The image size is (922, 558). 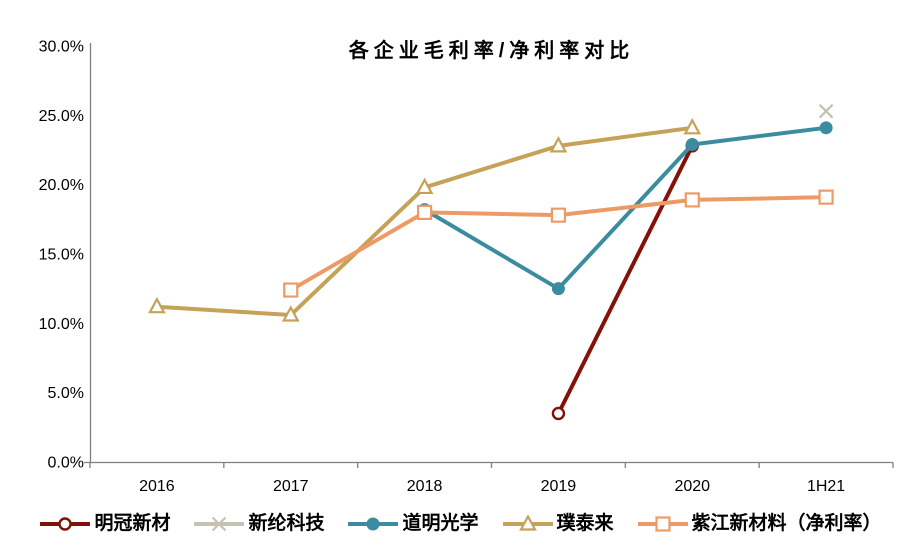 I want to click on x-axis-tick-label: 2020, so click(x=692, y=486).